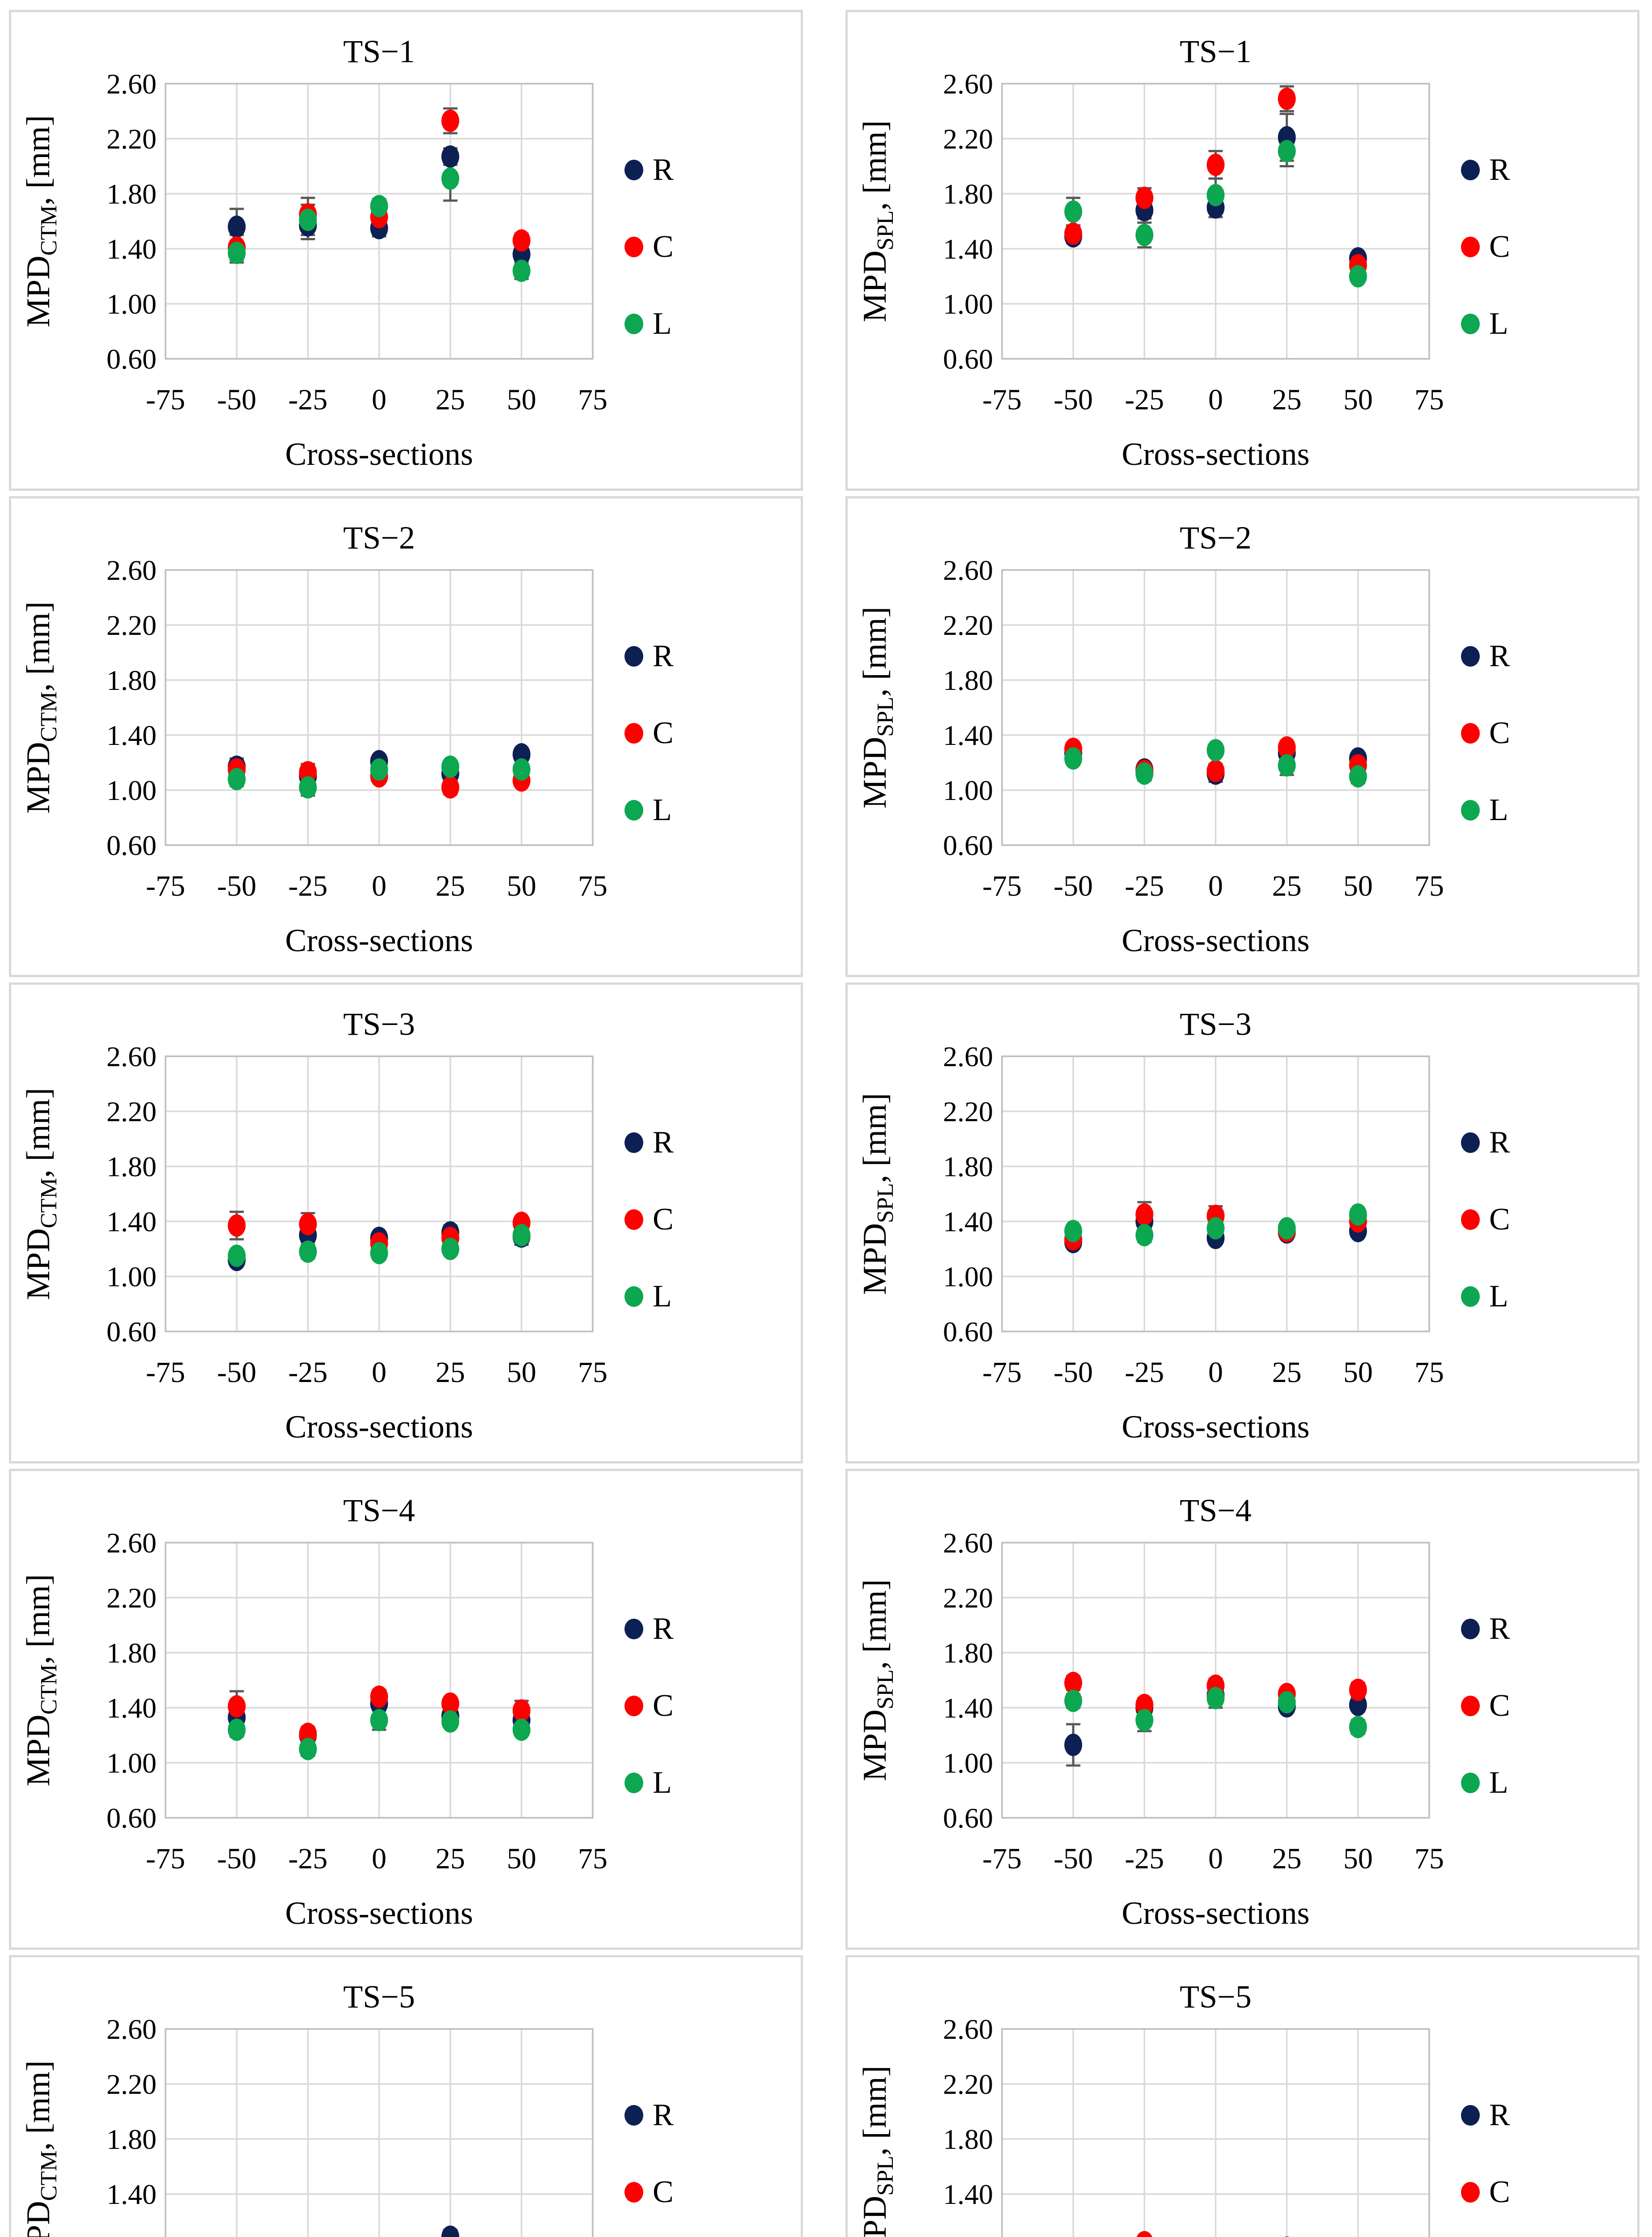 Image resolution: width=1652 pixels, height=2237 pixels. What do you see at coordinates (521, 1858) in the screenshot?
I see `x-tick-label: 50` at bounding box center [521, 1858].